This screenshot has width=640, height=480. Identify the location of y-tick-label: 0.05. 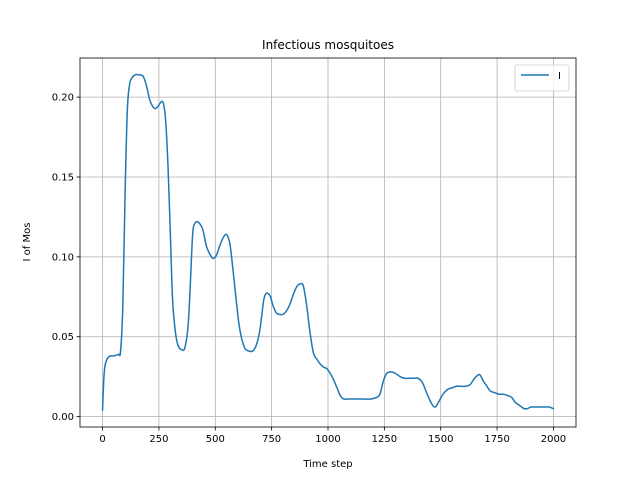
(63, 337).